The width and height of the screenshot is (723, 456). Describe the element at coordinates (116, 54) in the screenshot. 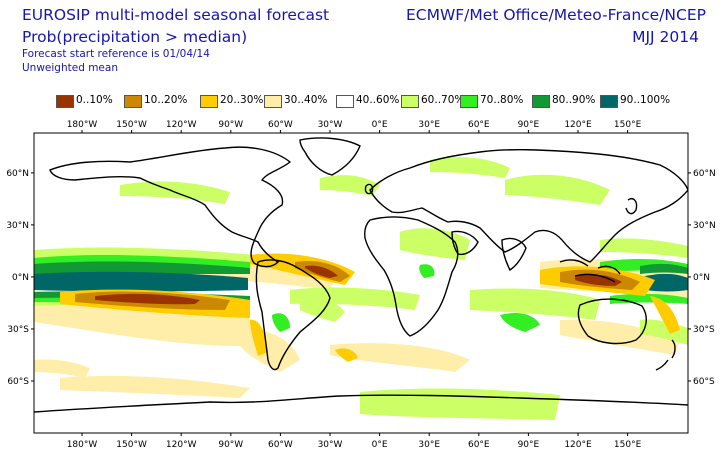

I see `forecast-start-reference: Forecast start reference is 01/04/14` at that location.